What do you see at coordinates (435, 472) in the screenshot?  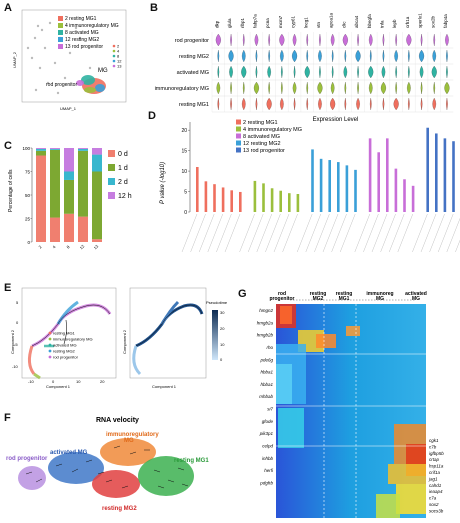 I see `heatmap-right-gene-5: crif1a` at bounding box center [435, 472].